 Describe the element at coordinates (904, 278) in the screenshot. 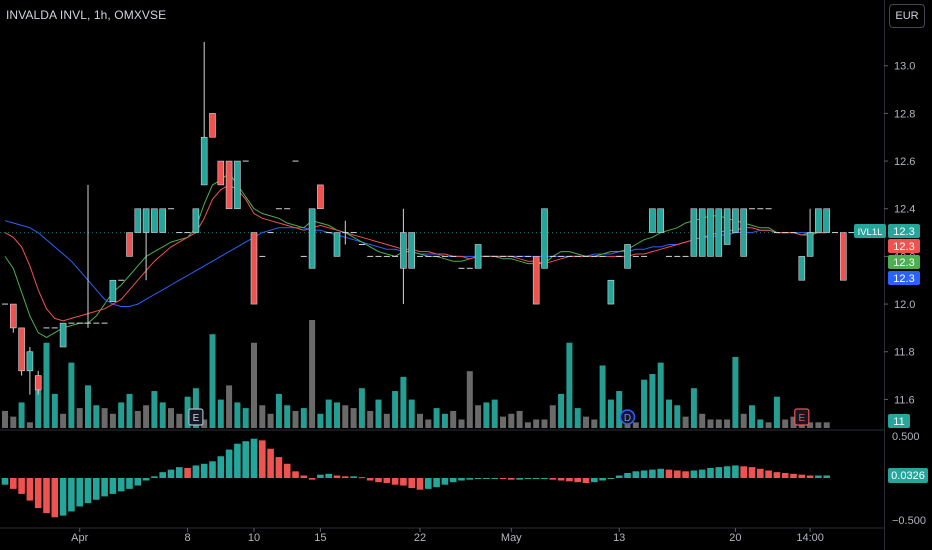

I see `price-label-sma_slow: 12.3` at that location.